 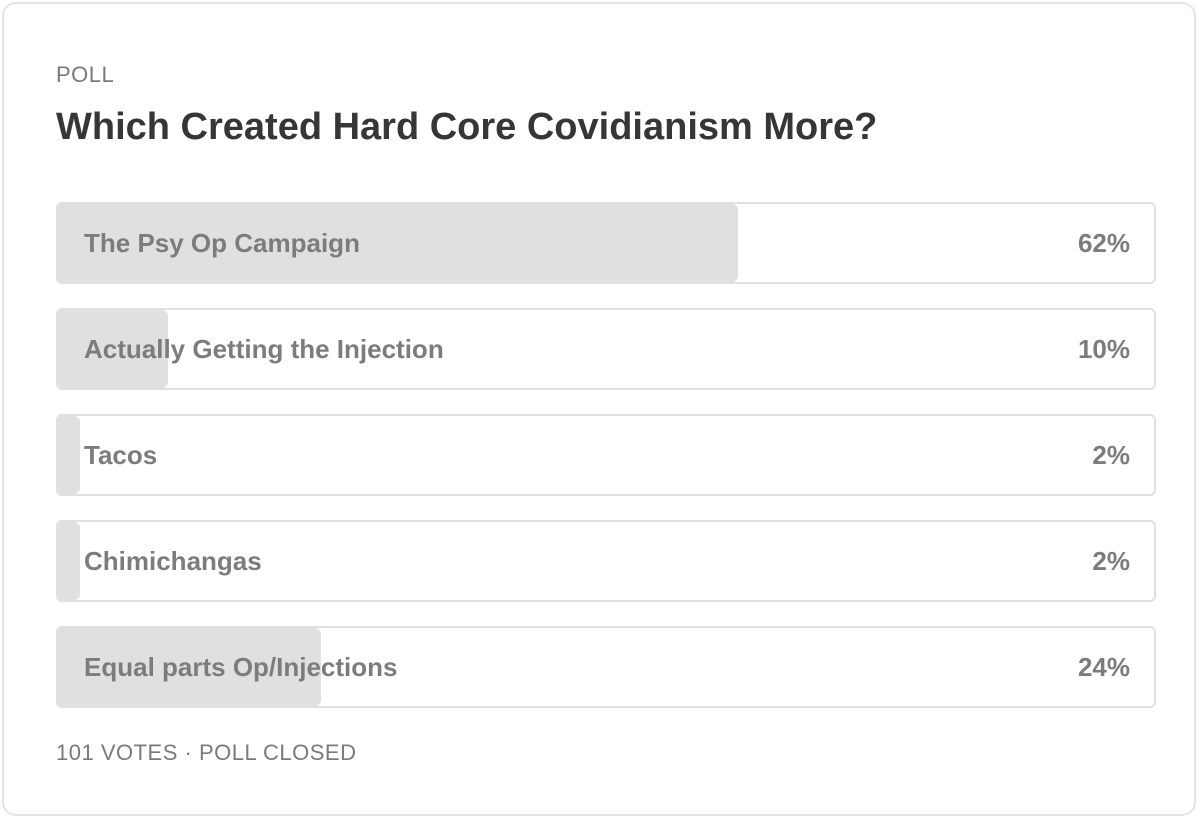 What do you see at coordinates (606, 455) in the screenshot?
I see `poll-option-tacos: Tacos 2%` at bounding box center [606, 455].